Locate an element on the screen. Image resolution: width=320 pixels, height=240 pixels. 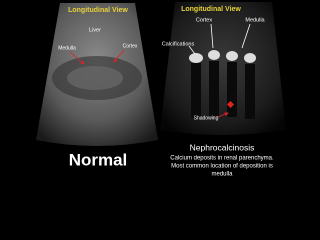
description: Calcium deposits in renal parenchyma. is located at coordinates (222, 159).